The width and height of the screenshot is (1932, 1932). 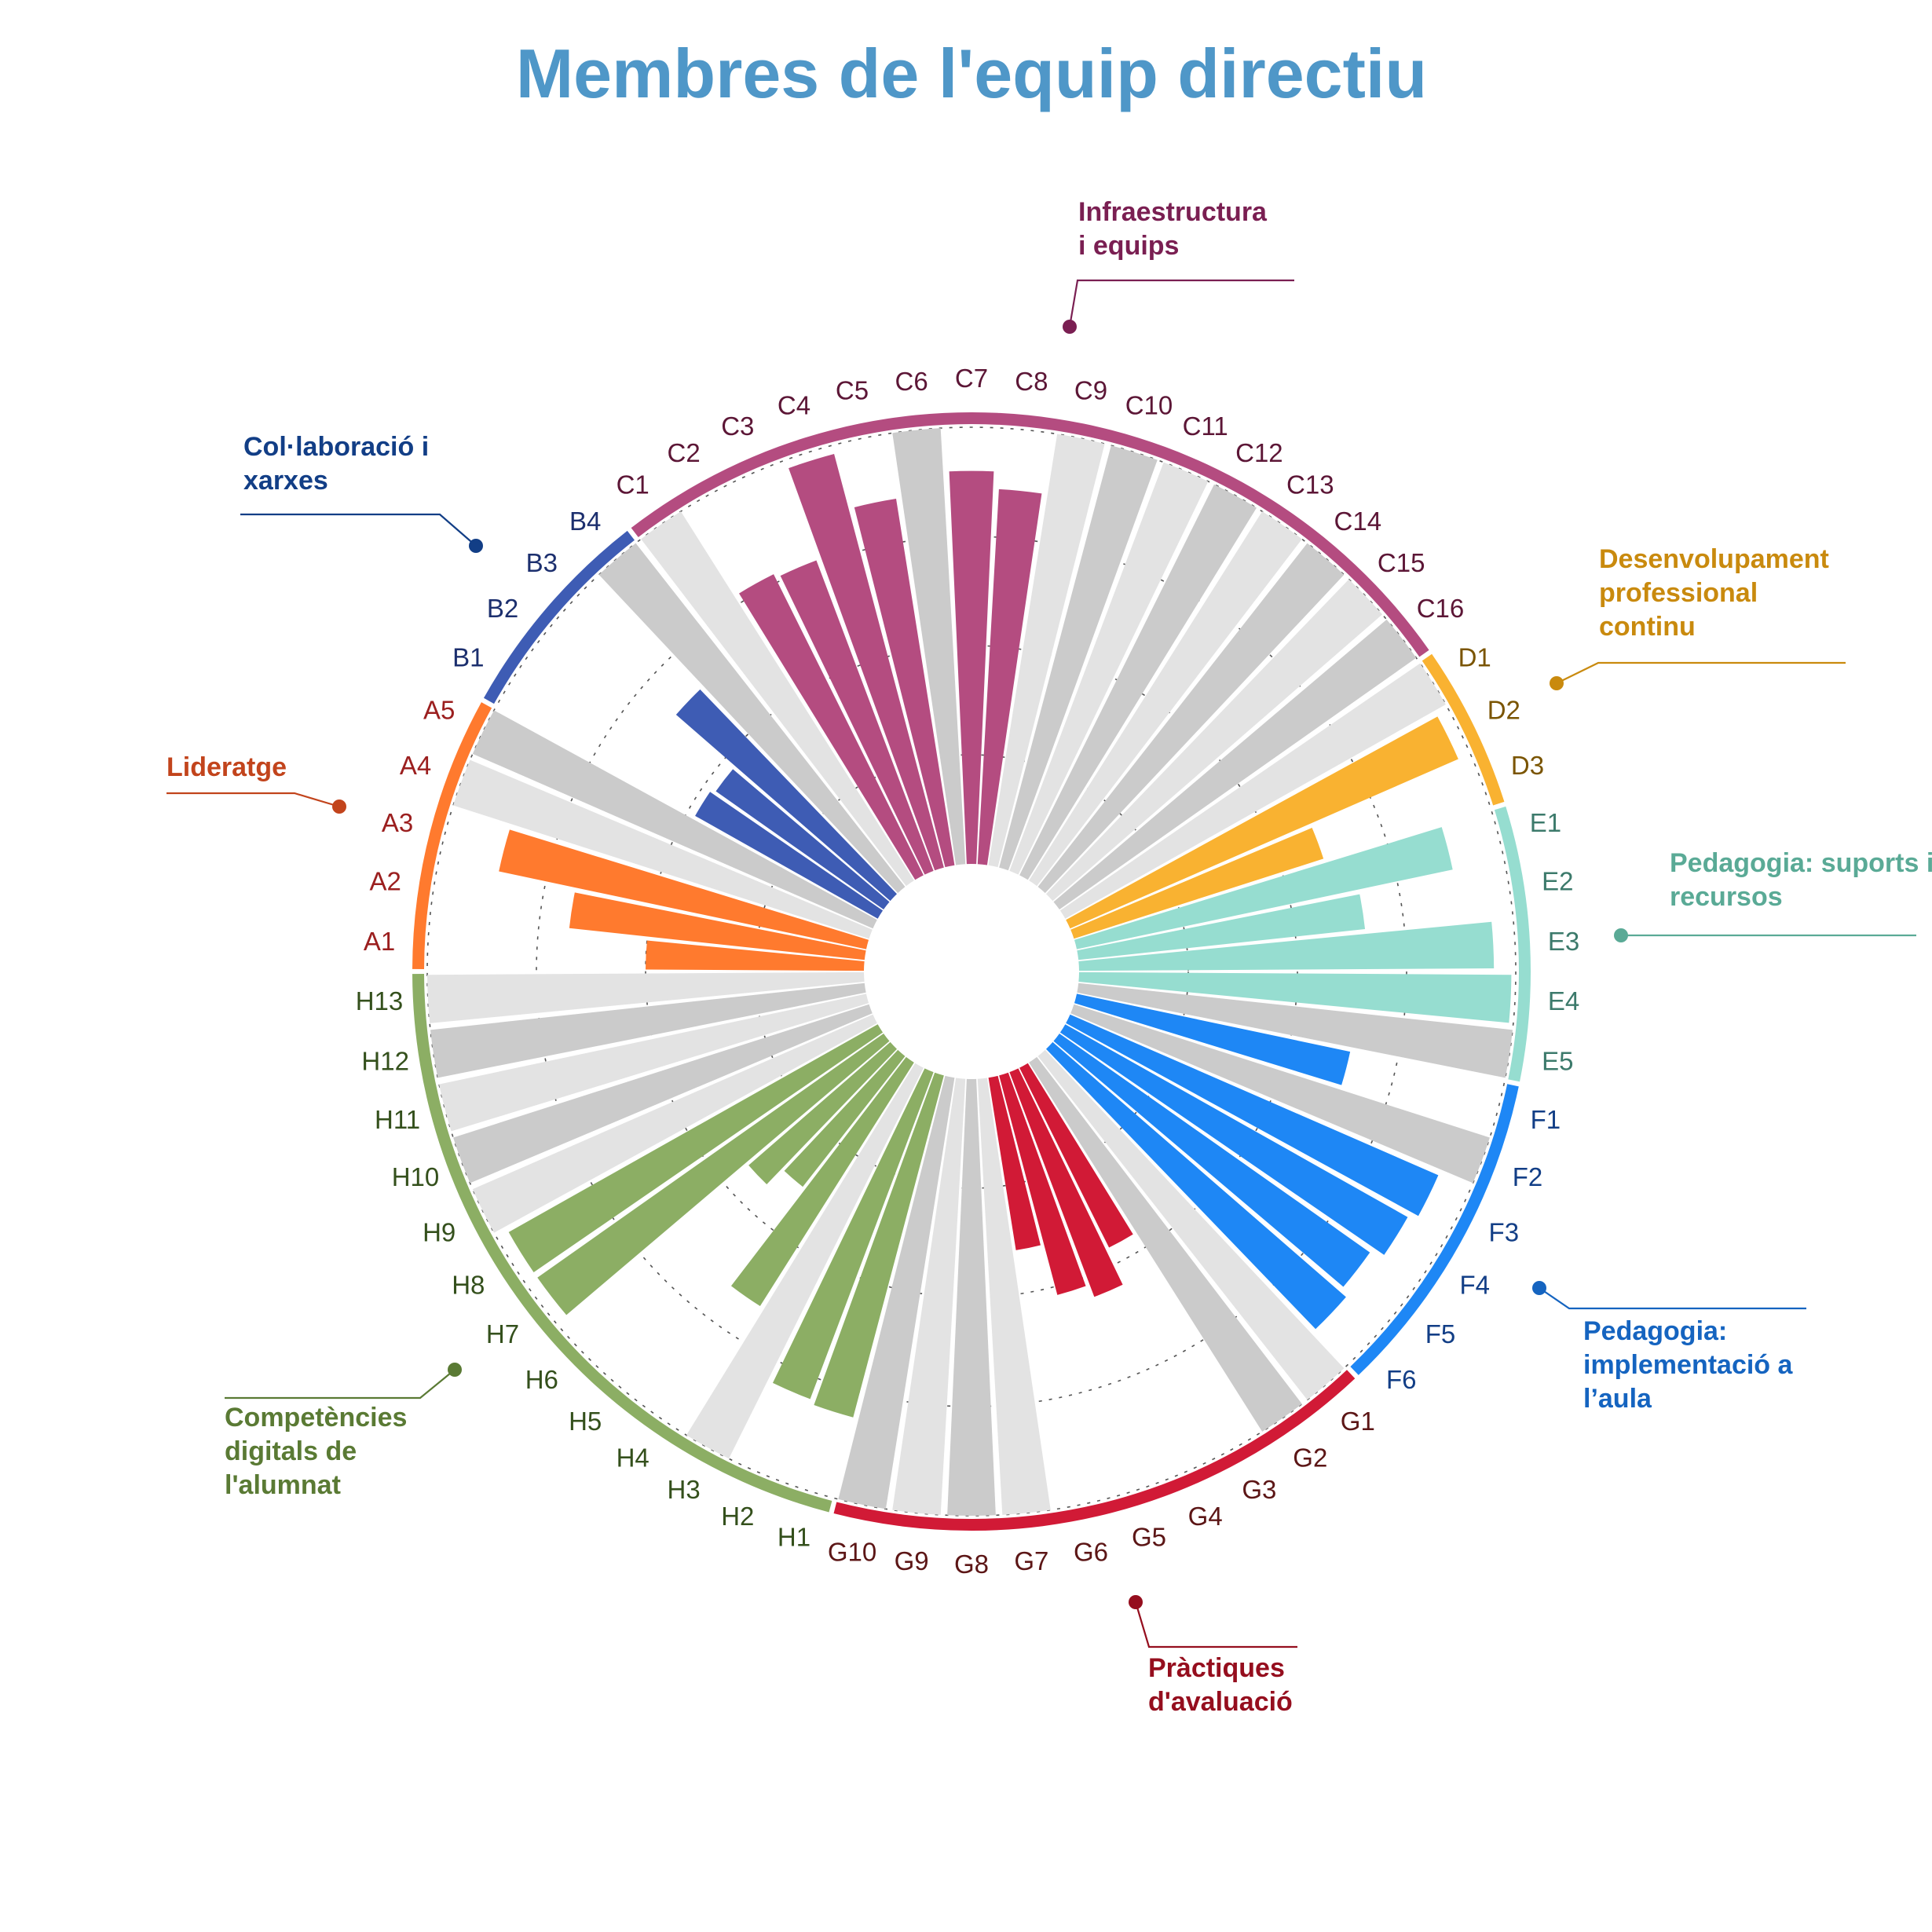 I want to click on bar-C16, so click(x=1235, y=765).